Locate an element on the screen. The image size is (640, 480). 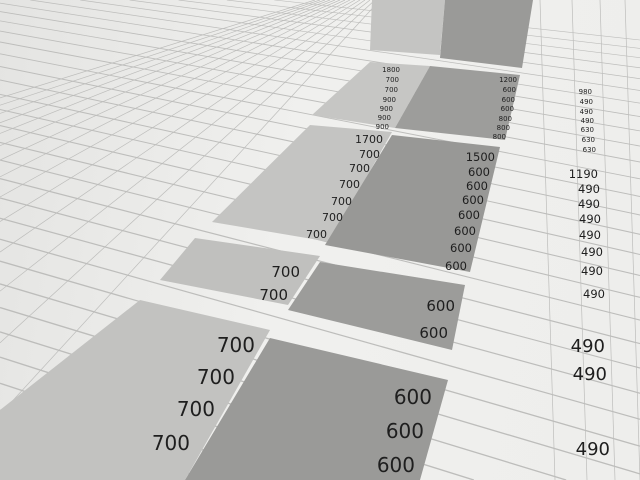
shade-low-b is located at coordinates (376, 306).